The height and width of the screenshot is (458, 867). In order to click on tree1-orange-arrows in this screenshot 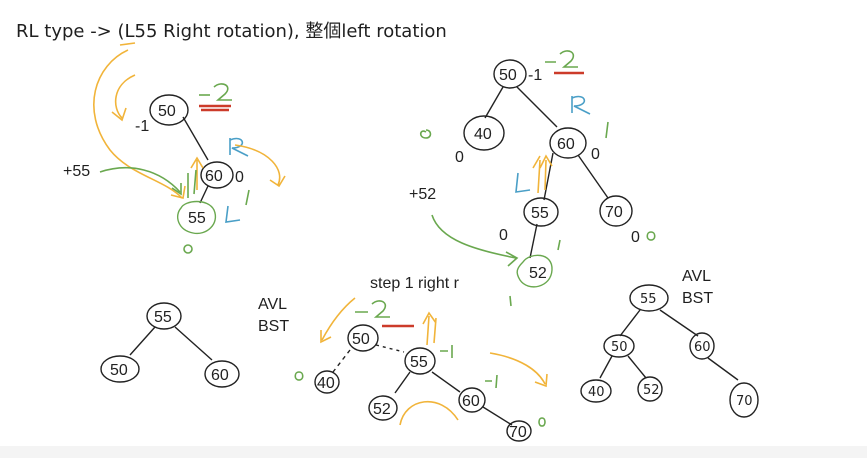, I will do `click(189, 120)`.